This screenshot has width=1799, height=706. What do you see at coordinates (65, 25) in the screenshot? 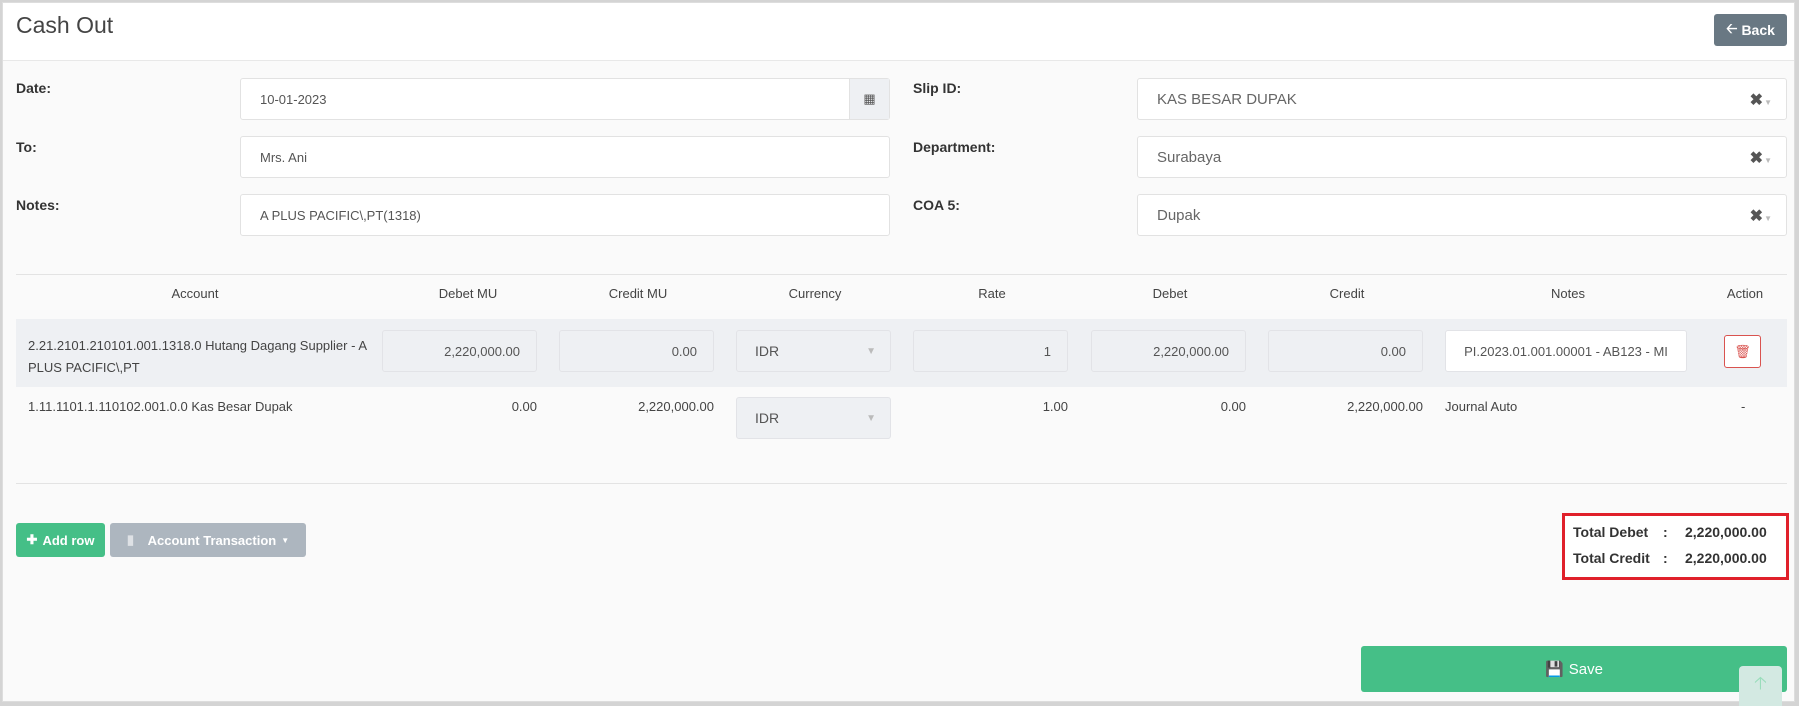
I see `page-title: Cash Out` at bounding box center [65, 25].